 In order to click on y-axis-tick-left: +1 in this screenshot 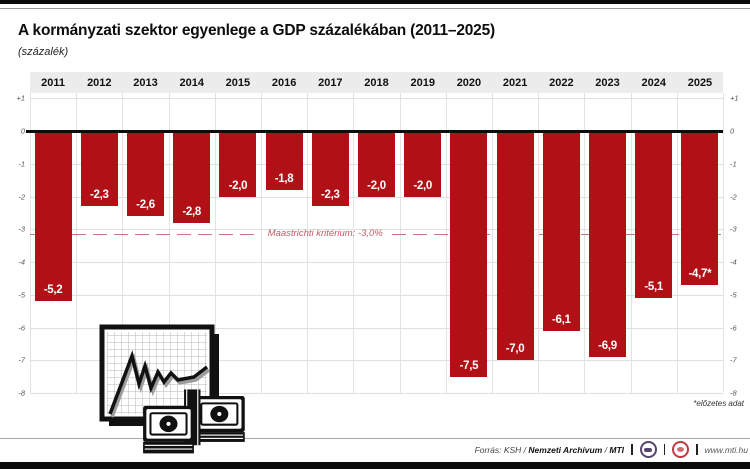, I will do `click(20, 98)`.